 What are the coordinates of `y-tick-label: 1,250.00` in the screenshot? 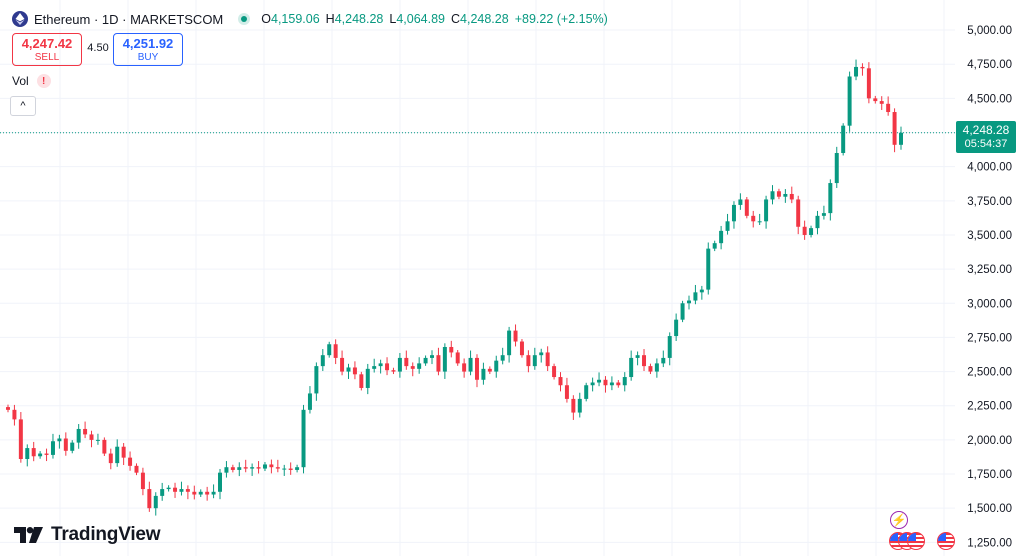 It's located at (989, 543).